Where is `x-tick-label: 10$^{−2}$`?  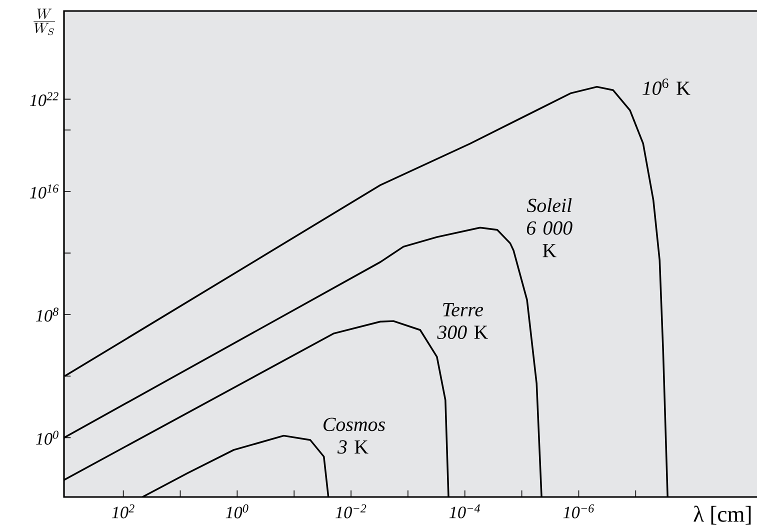 x-tick-label: 10$^{−2}$ is located at coordinates (351, 511).